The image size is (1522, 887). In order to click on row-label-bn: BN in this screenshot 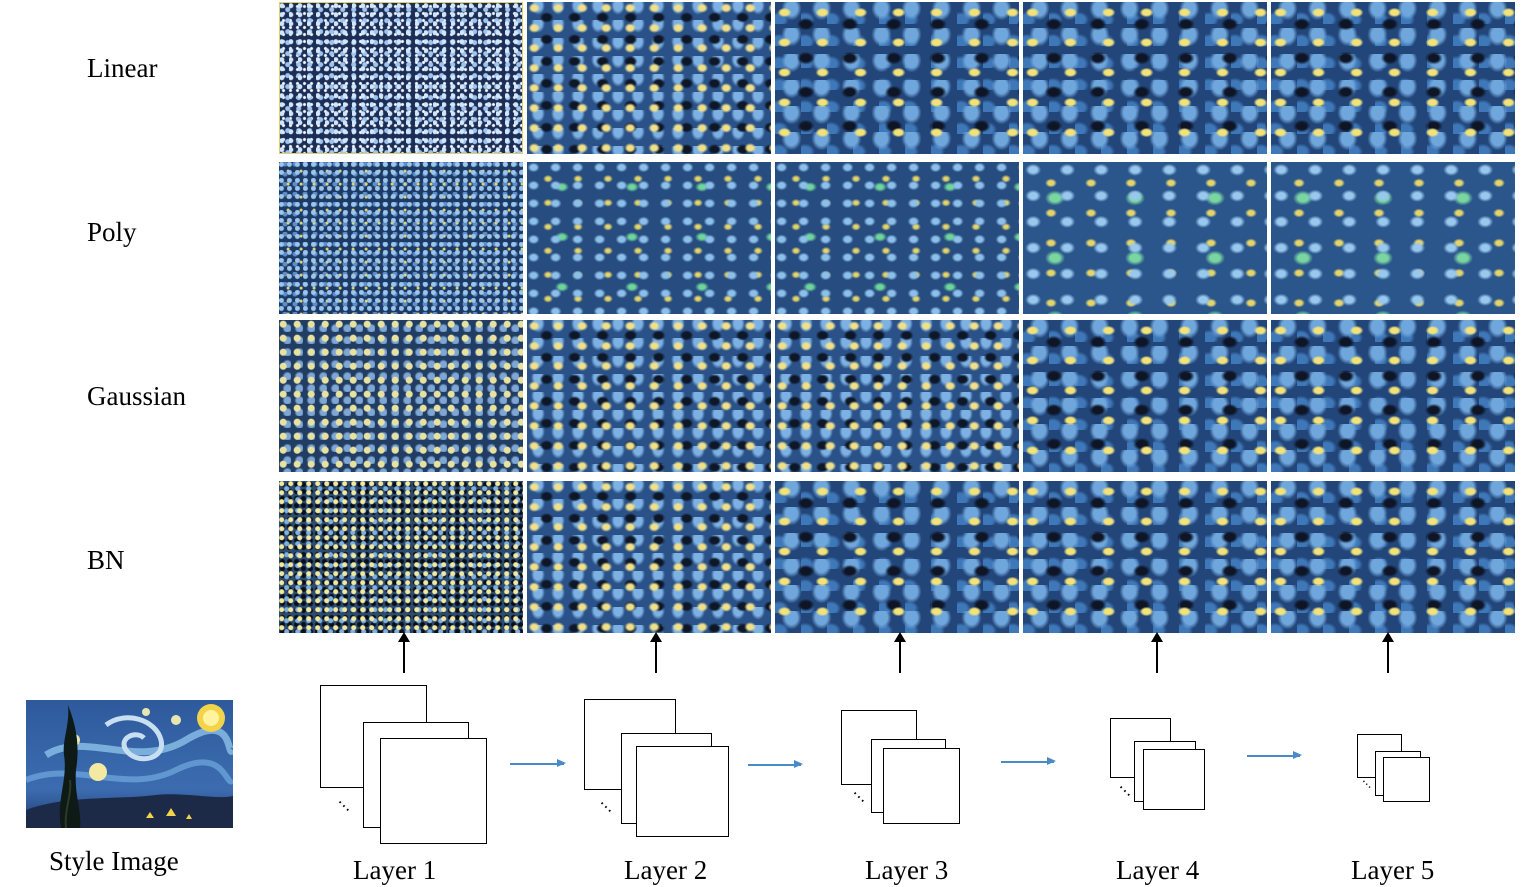, I will do `click(106, 560)`.